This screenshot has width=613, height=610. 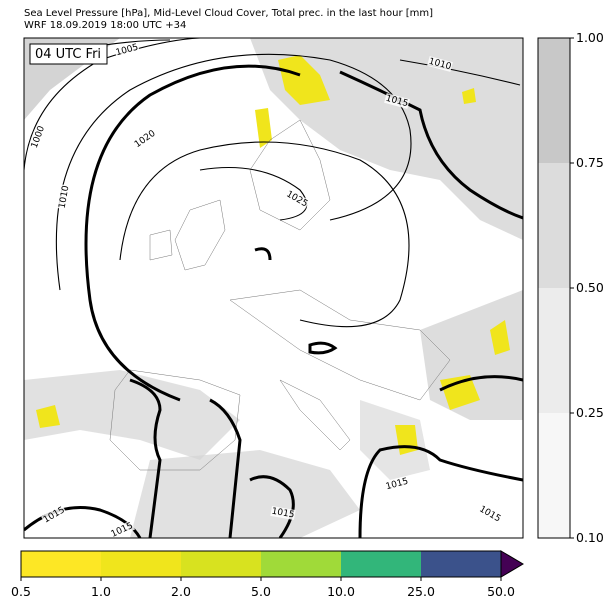 I want to click on colorbar-extend, so click(x=512, y=564).